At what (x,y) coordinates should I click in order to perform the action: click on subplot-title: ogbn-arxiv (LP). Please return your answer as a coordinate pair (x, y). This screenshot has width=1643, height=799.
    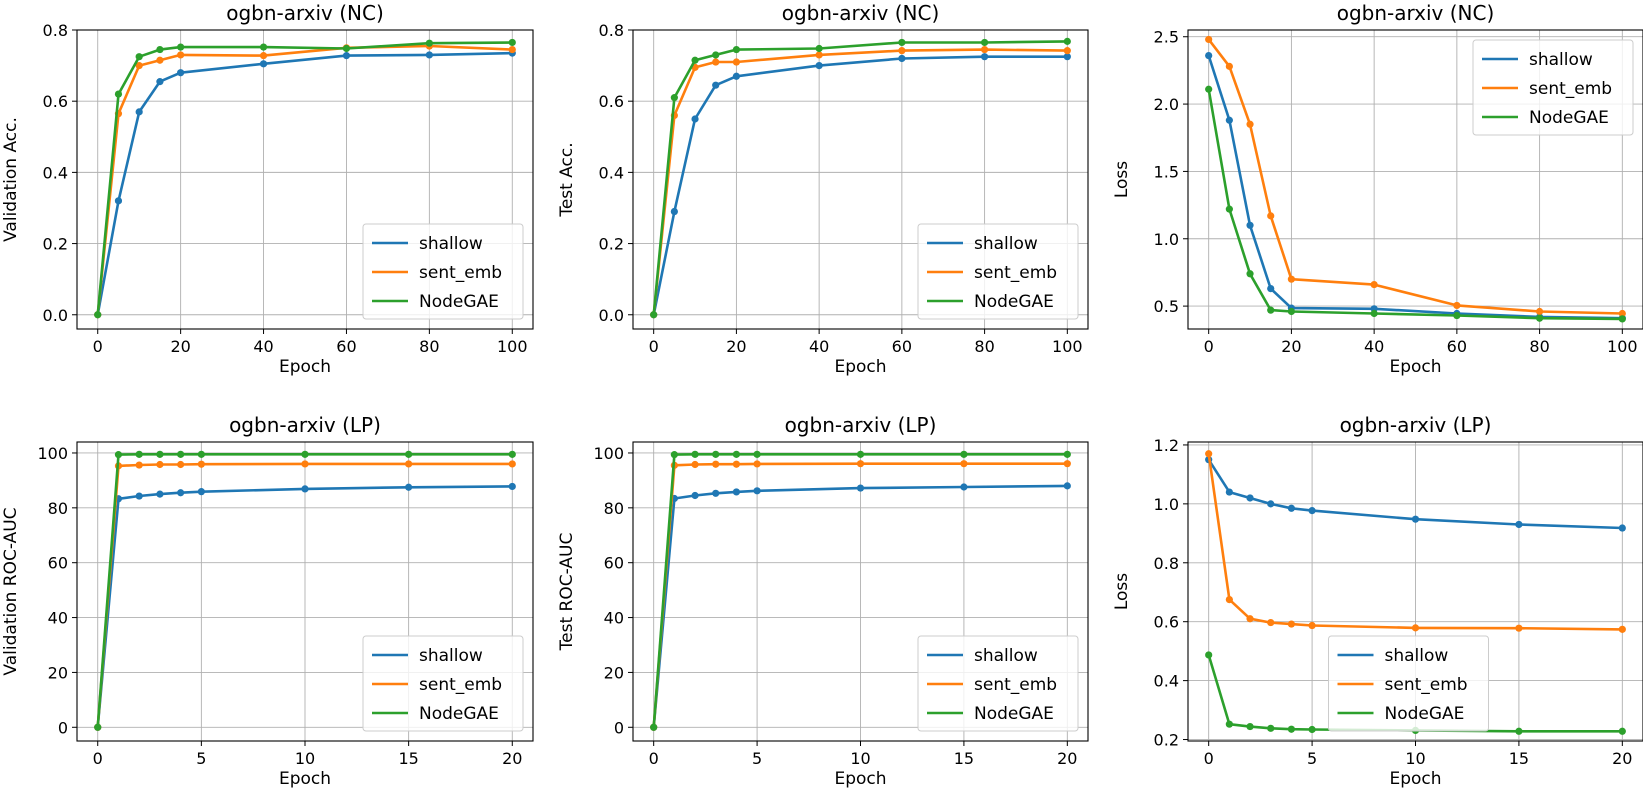
    Looking at the image, I should click on (861, 425).